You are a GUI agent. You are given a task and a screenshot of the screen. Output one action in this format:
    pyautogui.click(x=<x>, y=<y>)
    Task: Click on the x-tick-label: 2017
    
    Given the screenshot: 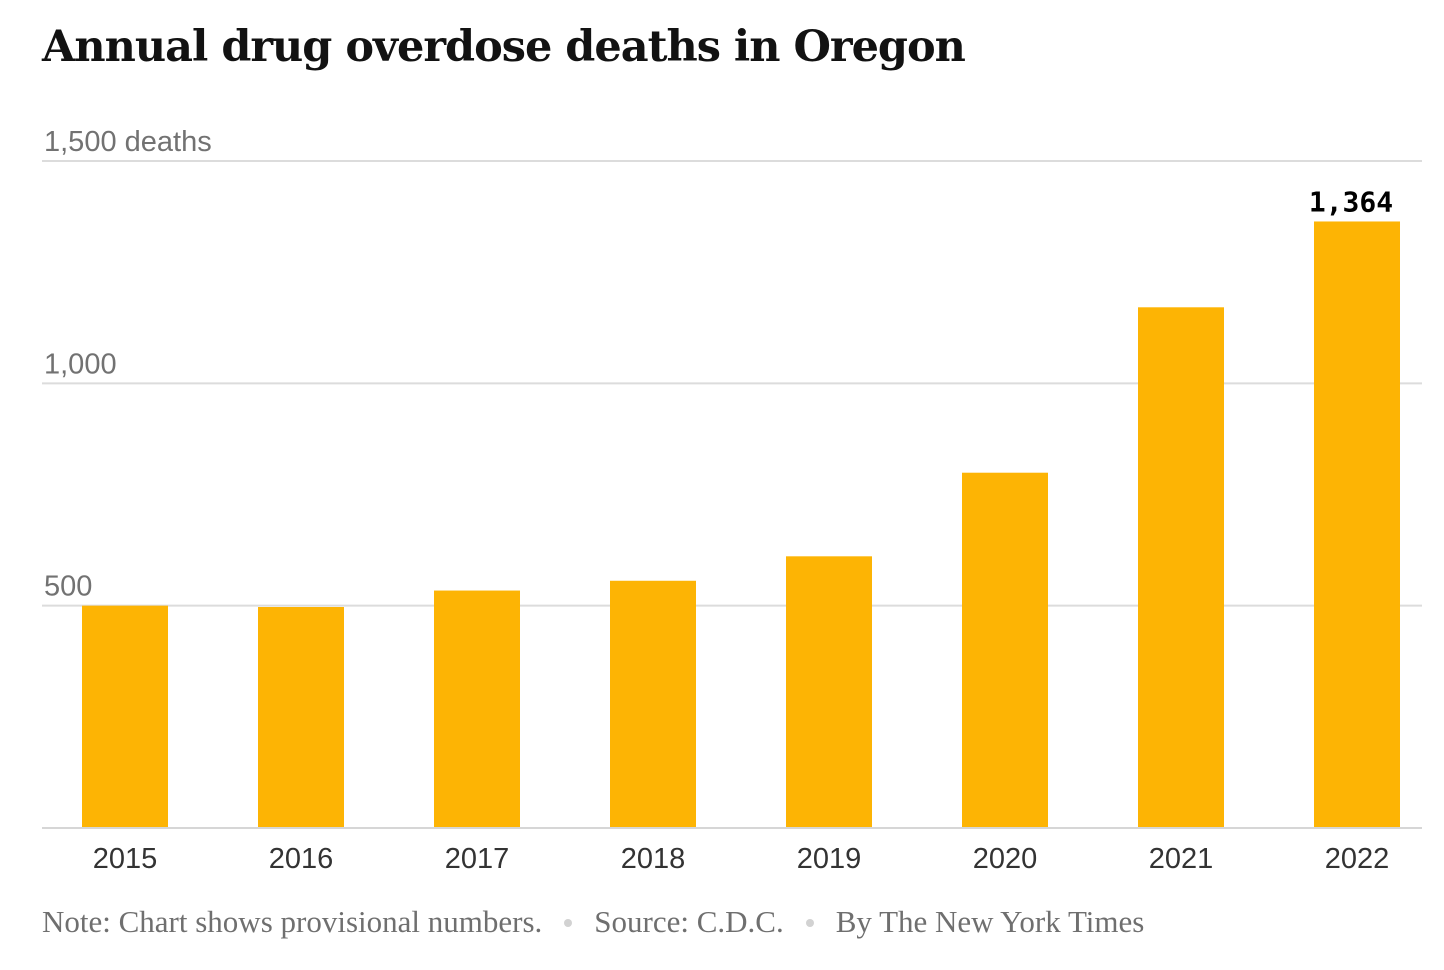 What is the action you would take?
    pyautogui.click(x=477, y=859)
    